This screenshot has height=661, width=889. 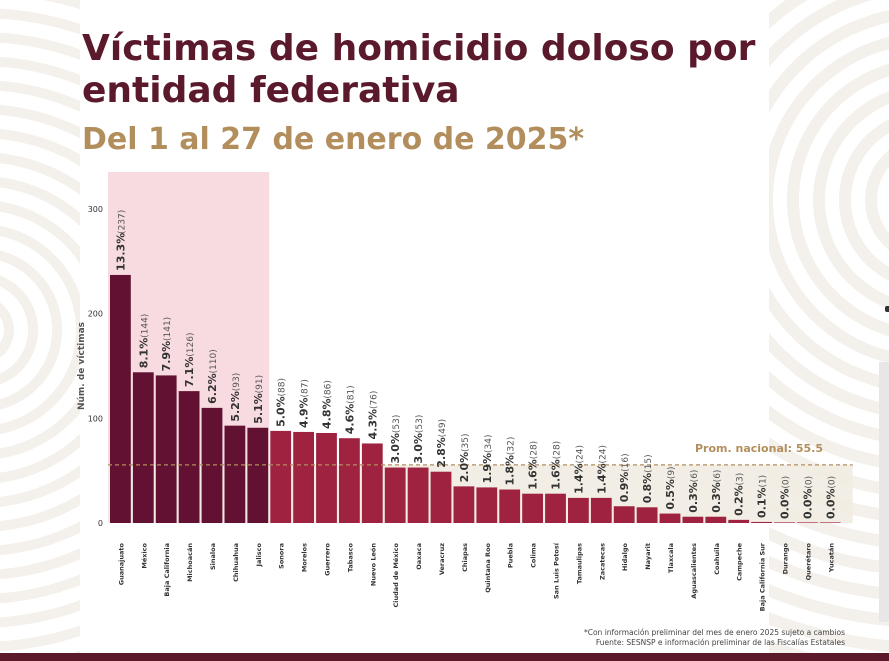 What do you see at coordinates (444, 657) in the screenshot?
I see `bottom-bar` at bounding box center [444, 657].